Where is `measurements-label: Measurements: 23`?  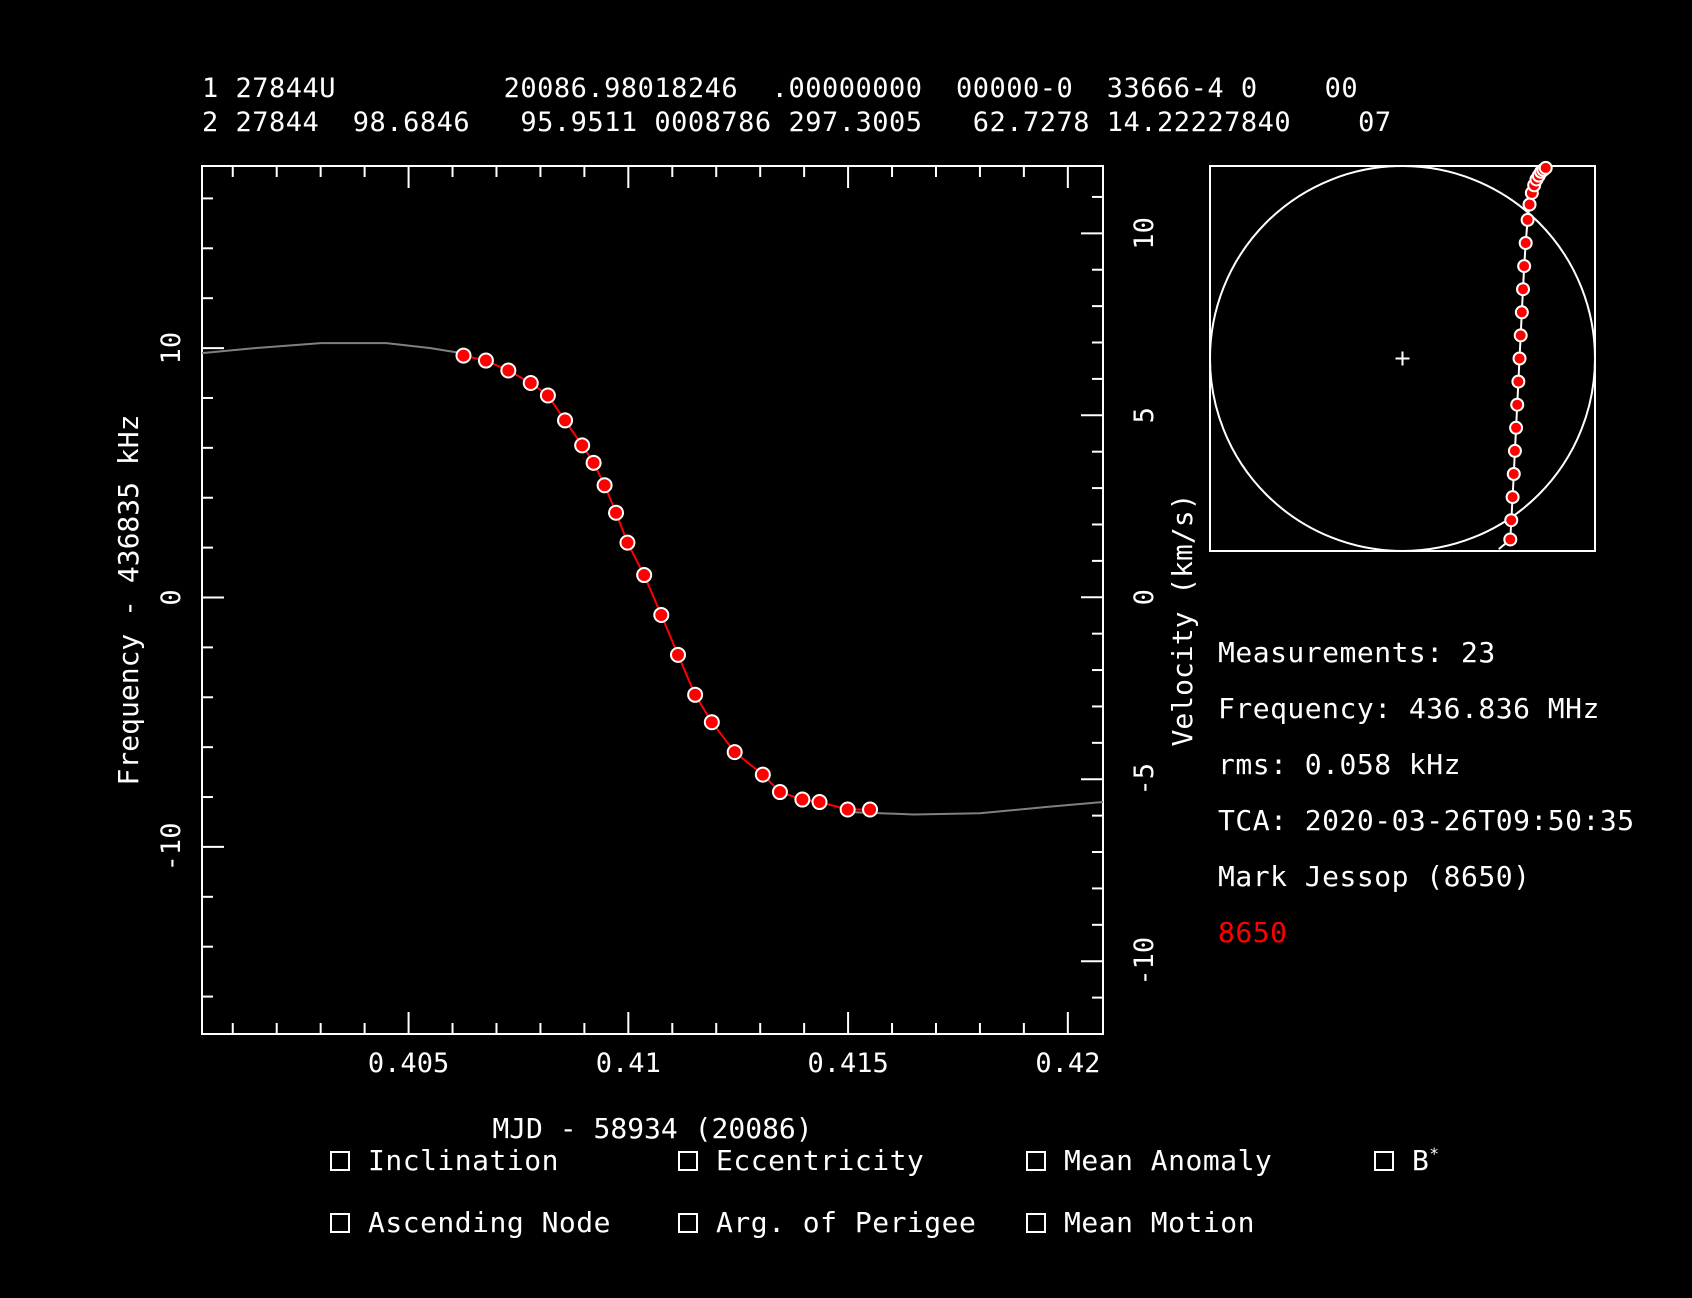
measurements-label: Measurements: 23 is located at coordinates (1357, 652).